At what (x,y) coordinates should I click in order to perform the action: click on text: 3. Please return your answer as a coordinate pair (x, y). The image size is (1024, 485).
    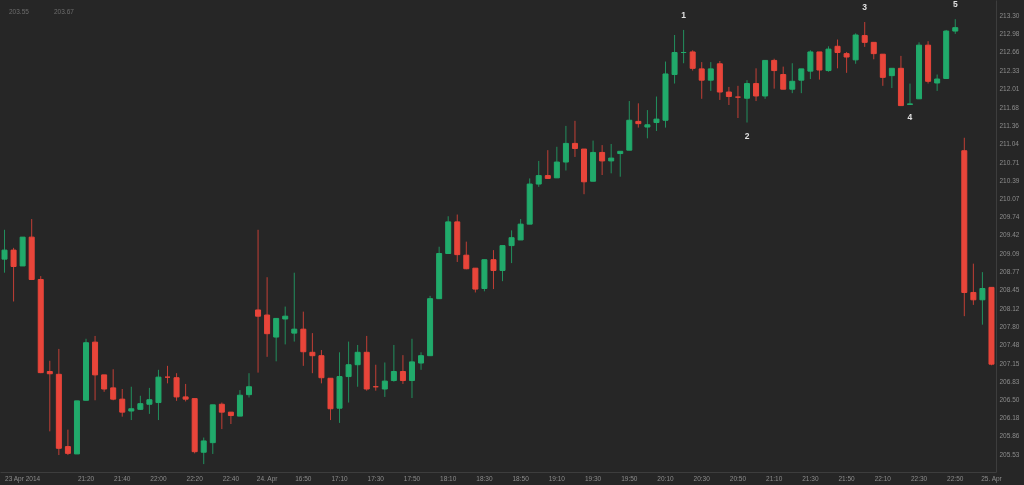
    Looking at the image, I should click on (865, 7).